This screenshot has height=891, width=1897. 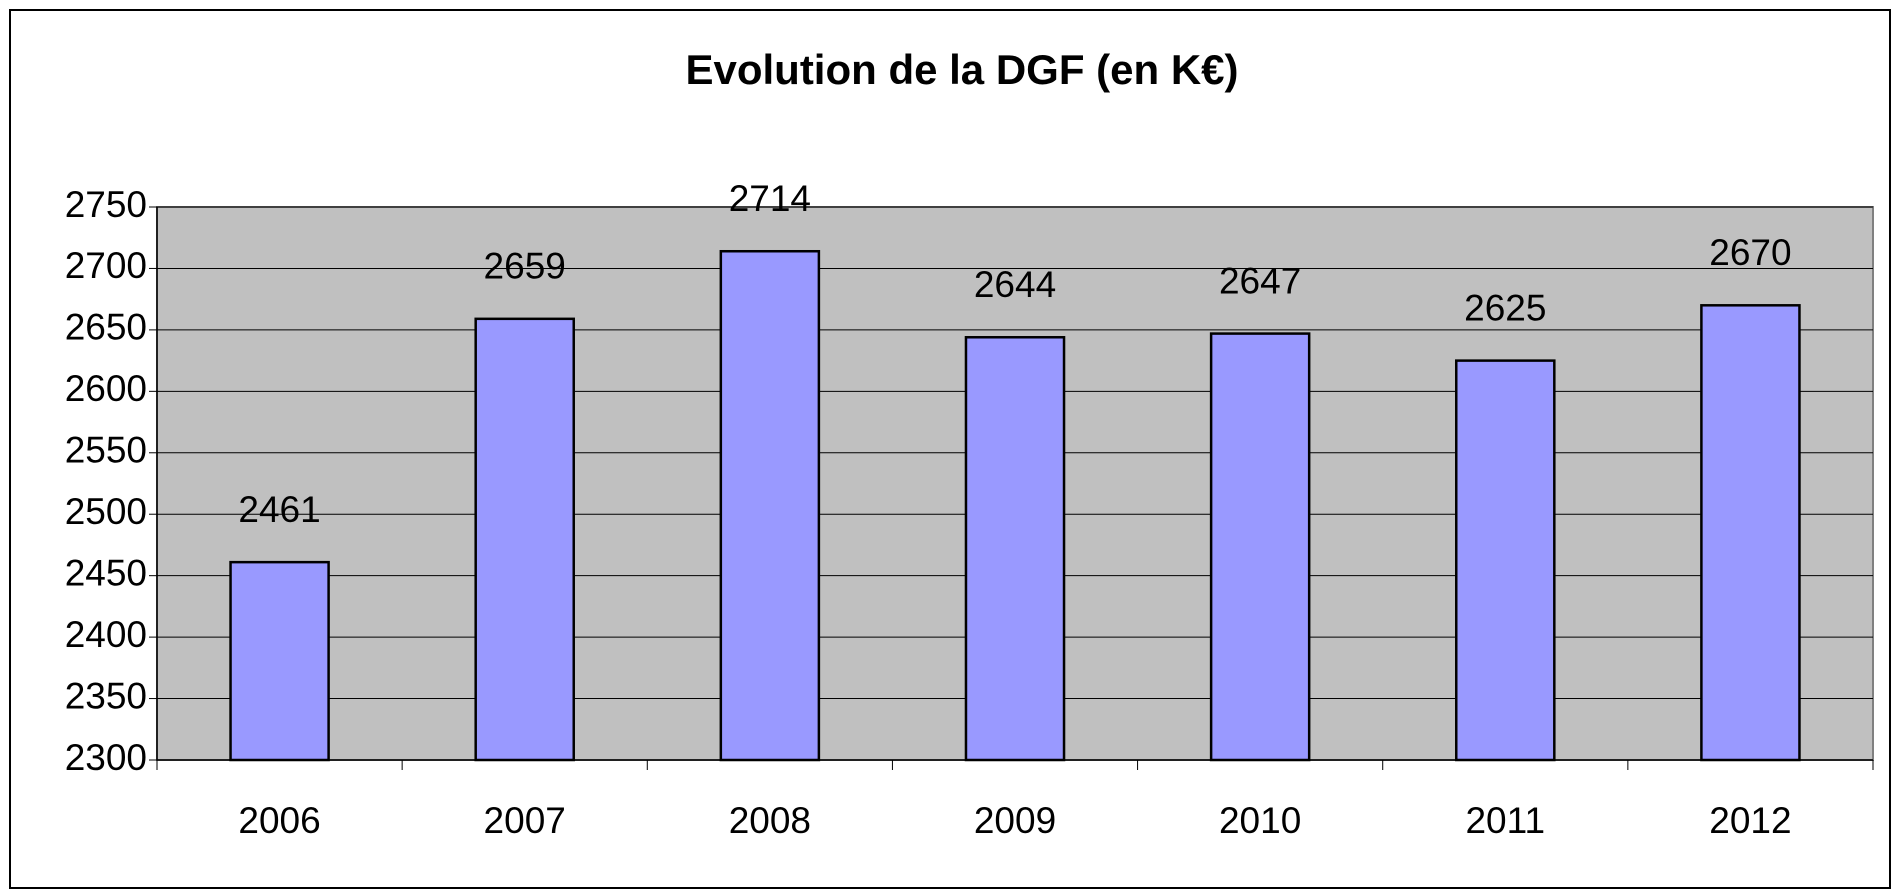 What do you see at coordinates (1260, 280) in the screenshot?
I see `data-label: 2647` at bounding box center [1260, 280].